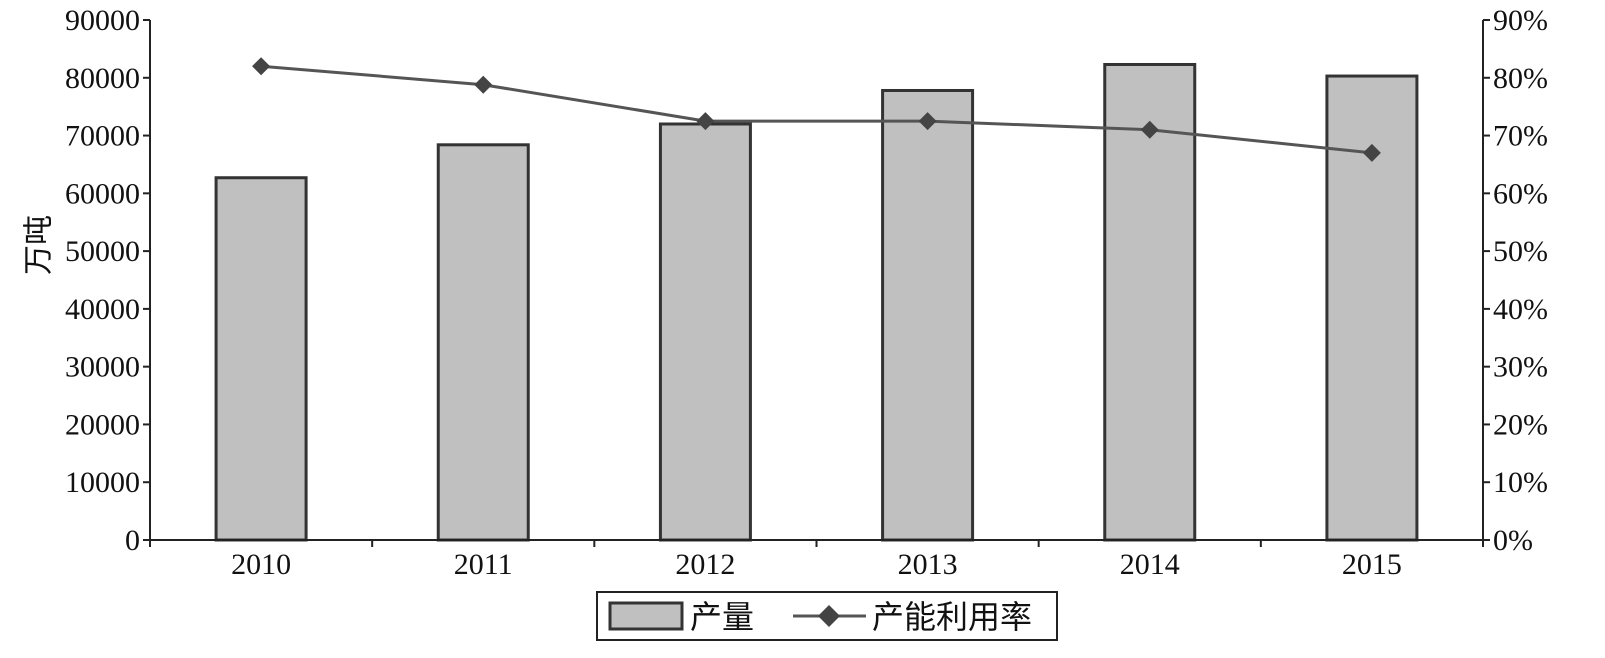 Image resolution: width=1605 pixels, height=658 pixels. I want to click on line-series, so click(816, 109).